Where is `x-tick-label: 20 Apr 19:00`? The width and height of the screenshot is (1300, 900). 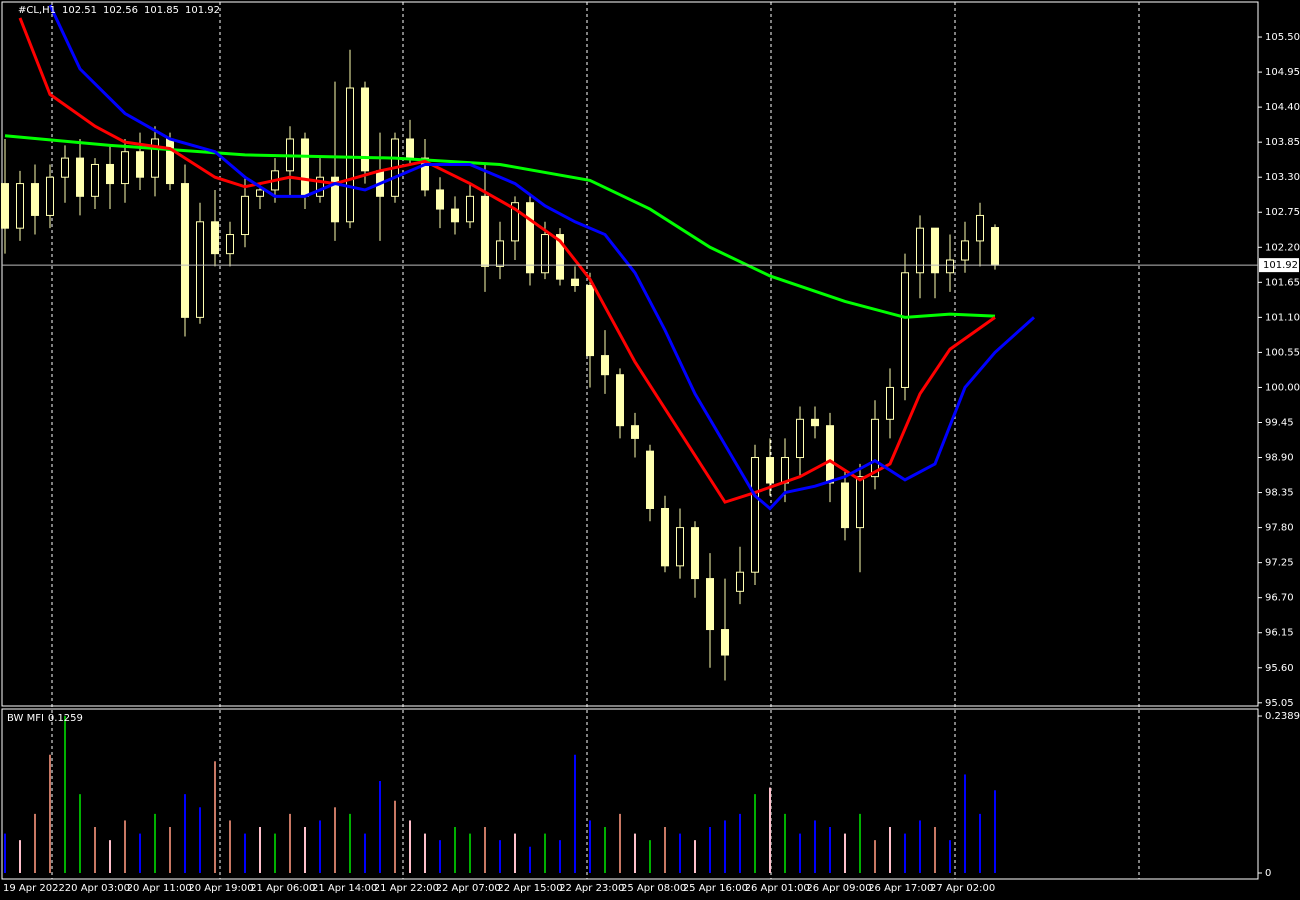
x-tick-label: 20 Apr 19:00 is located at coordinates (220, 888).